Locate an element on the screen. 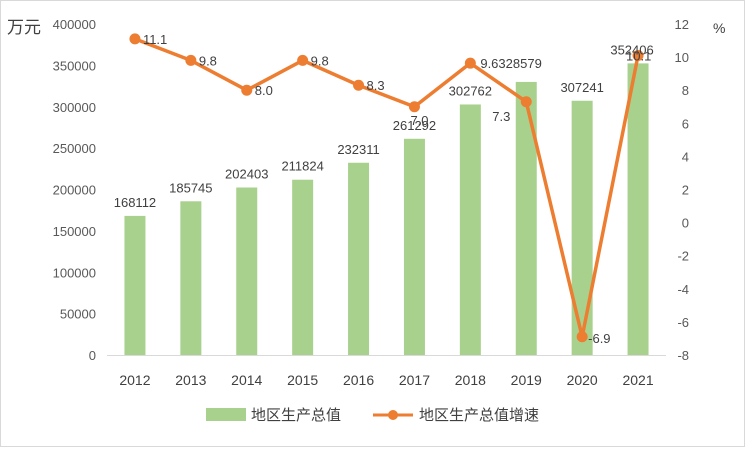  bar-2013 is located at coordinates (191, 278).